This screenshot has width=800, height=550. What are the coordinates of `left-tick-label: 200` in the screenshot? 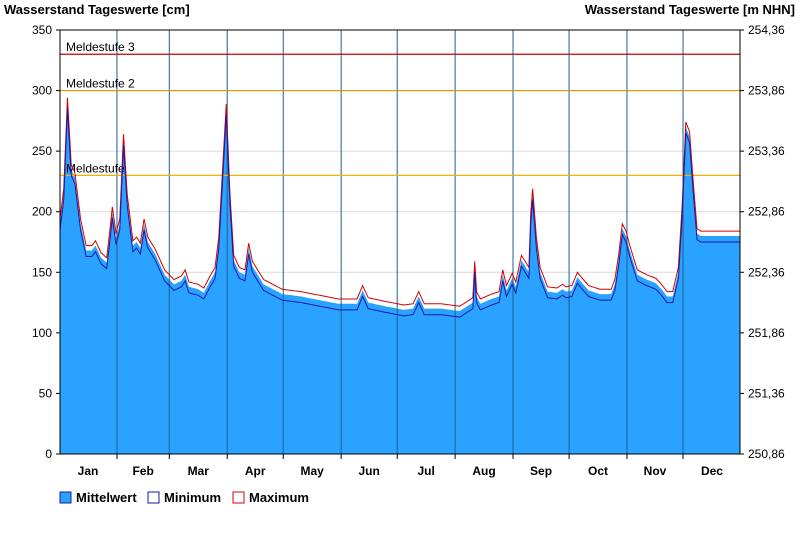 It's located at (42, 212).